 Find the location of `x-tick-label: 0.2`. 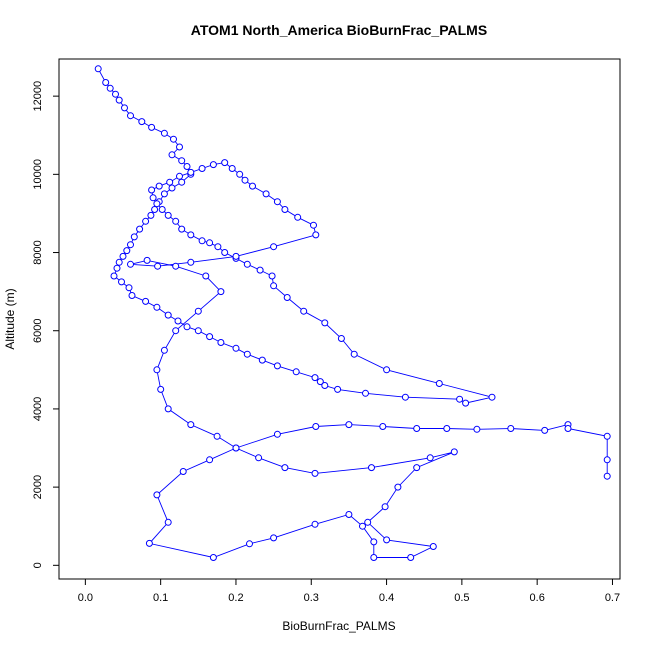

x-tick-label: 0.2 is located at coordinates (235, 598).